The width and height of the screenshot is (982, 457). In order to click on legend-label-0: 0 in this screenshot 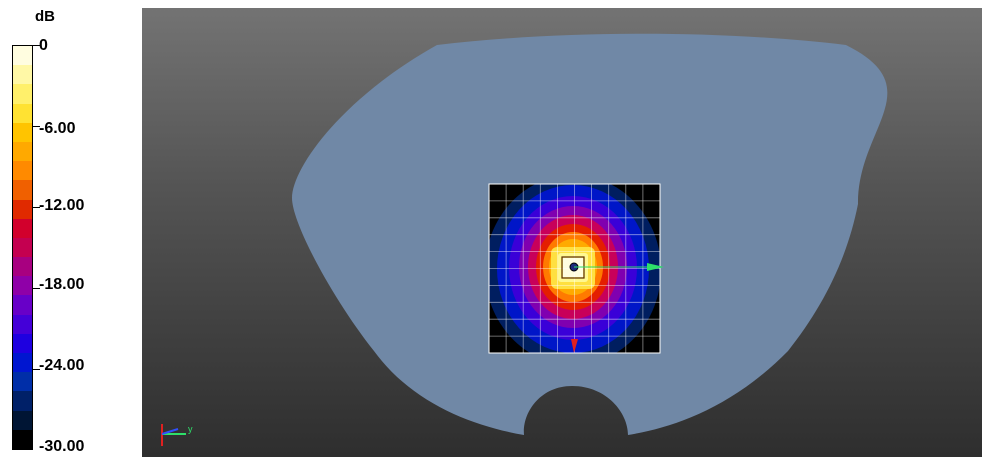, I will do `click(43, 45)`.